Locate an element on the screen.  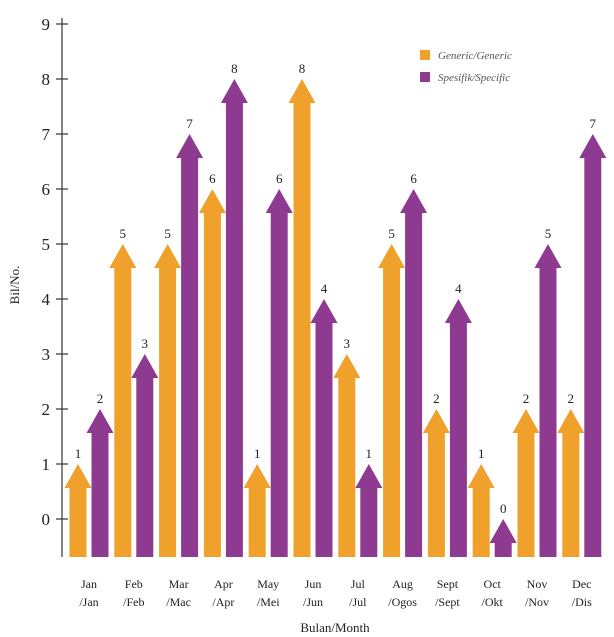
y-tick-label: 5 is located at coordinates (46, 244).